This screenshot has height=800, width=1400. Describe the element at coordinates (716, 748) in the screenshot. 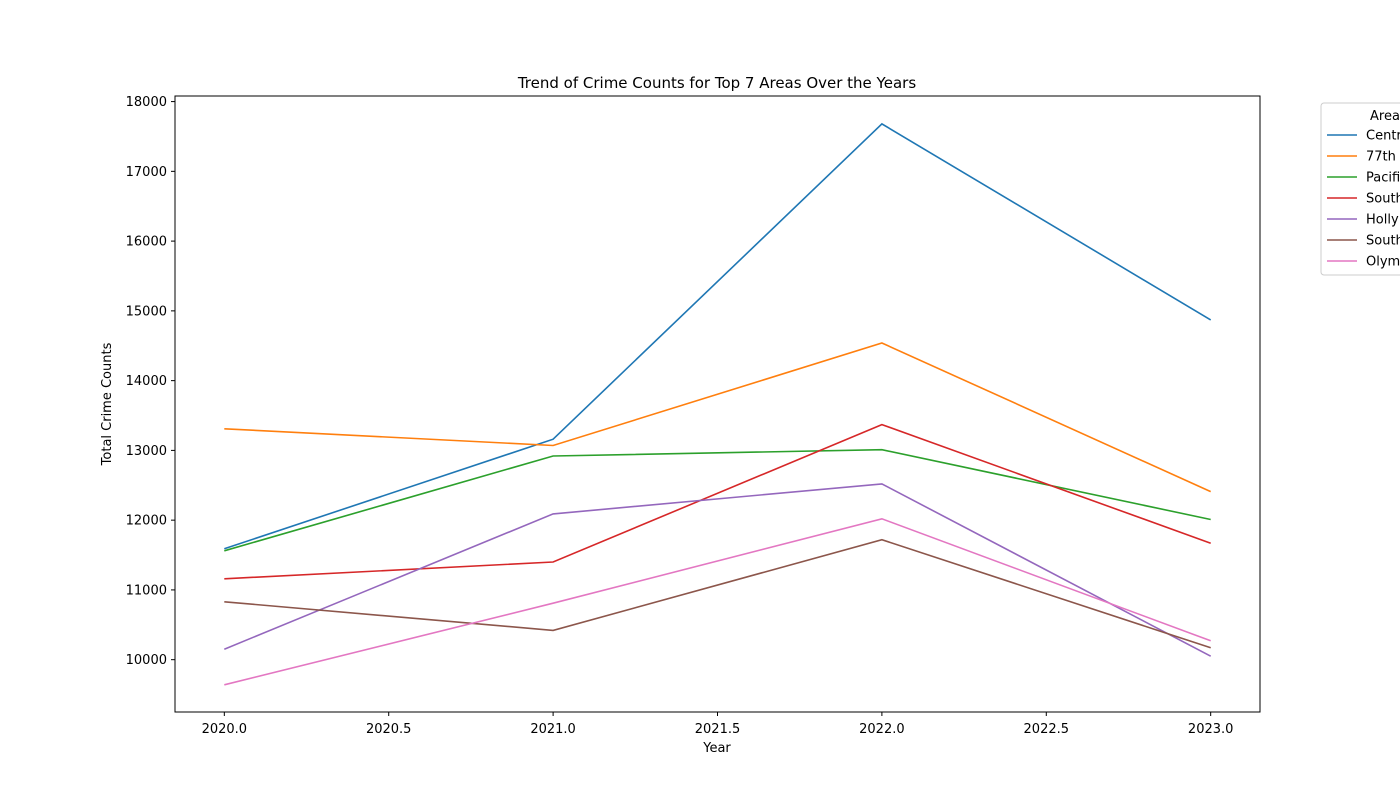

I see `x-axis-label: Year` at that location.